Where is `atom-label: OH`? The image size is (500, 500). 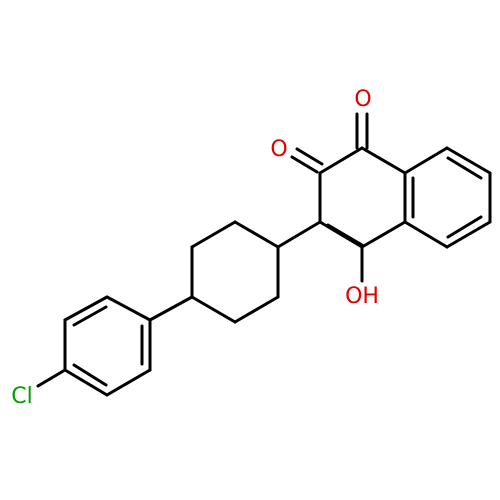
atom-label: OH is located at coordinates (362, 296).